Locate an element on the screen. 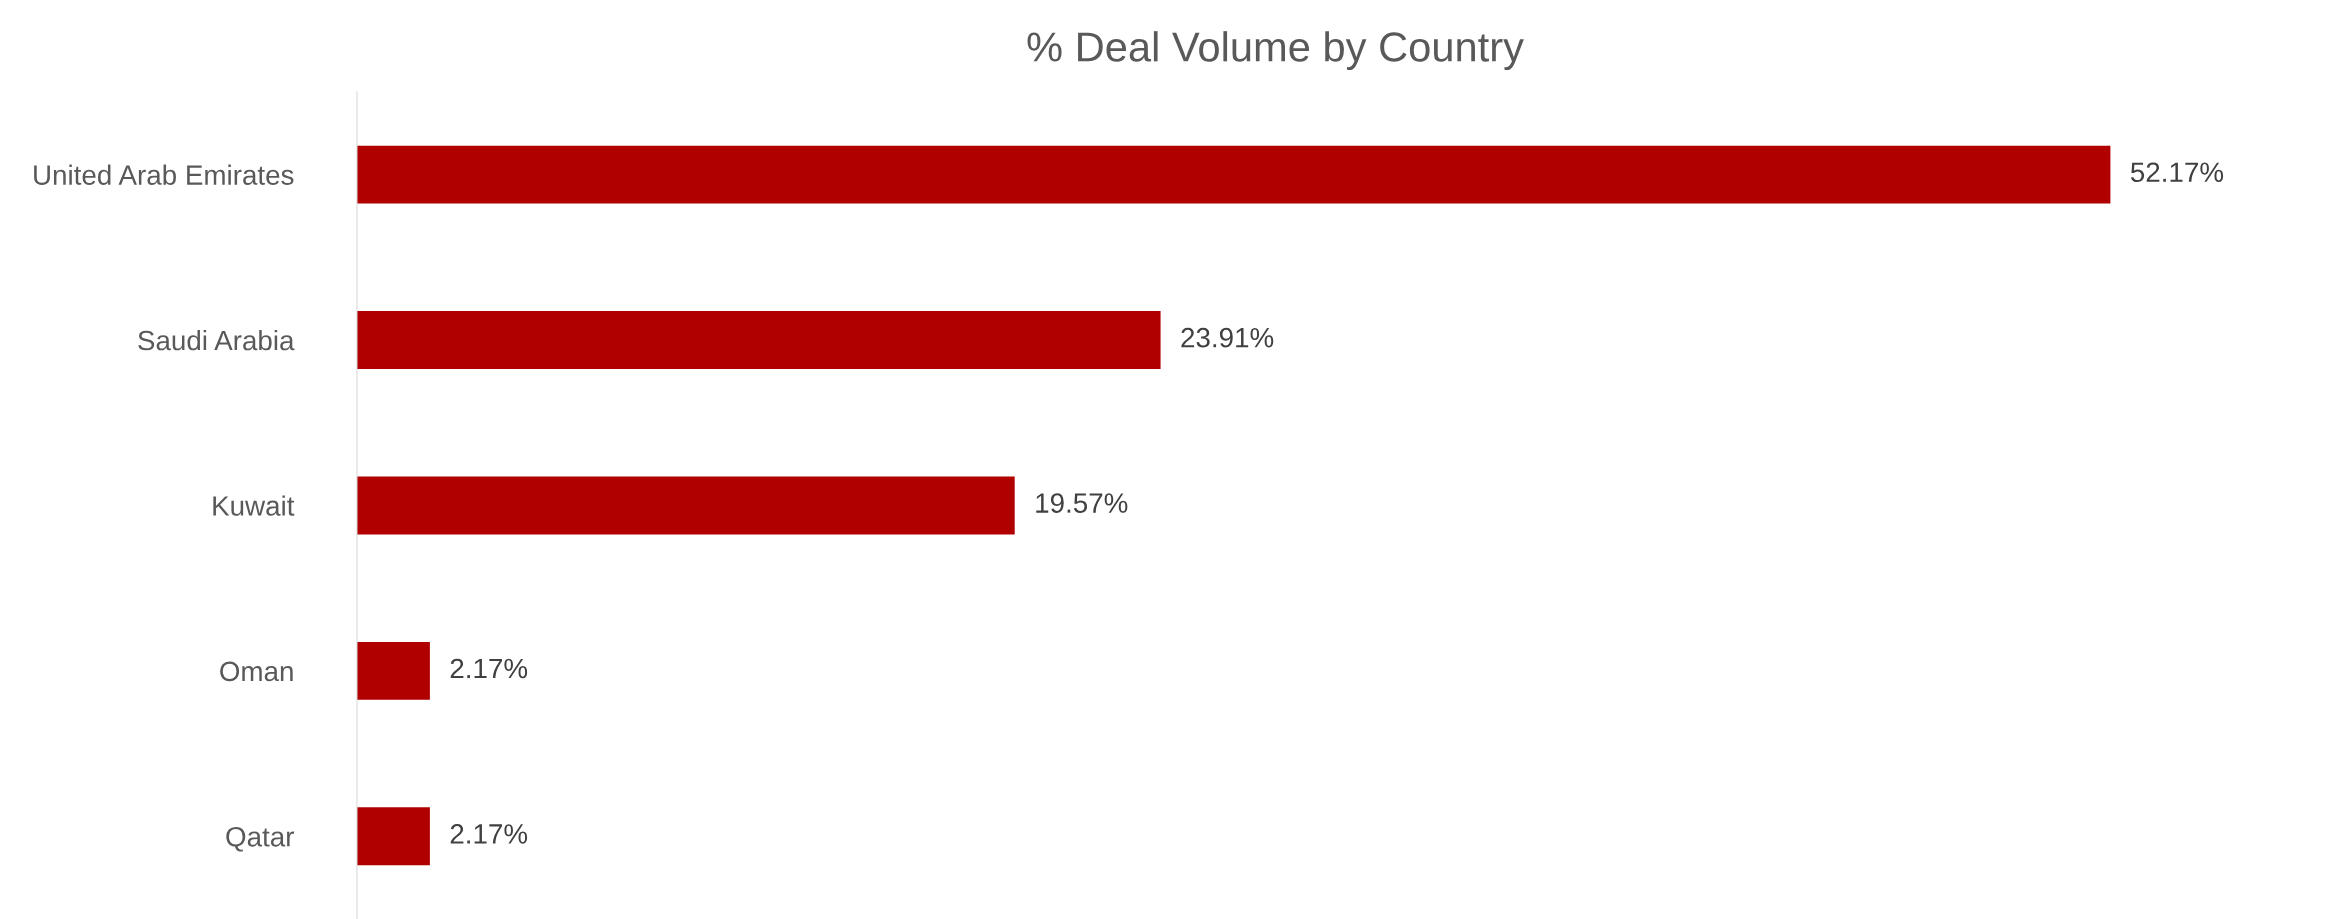  data-label: 19.57% is located at coordinates (1082, 503).